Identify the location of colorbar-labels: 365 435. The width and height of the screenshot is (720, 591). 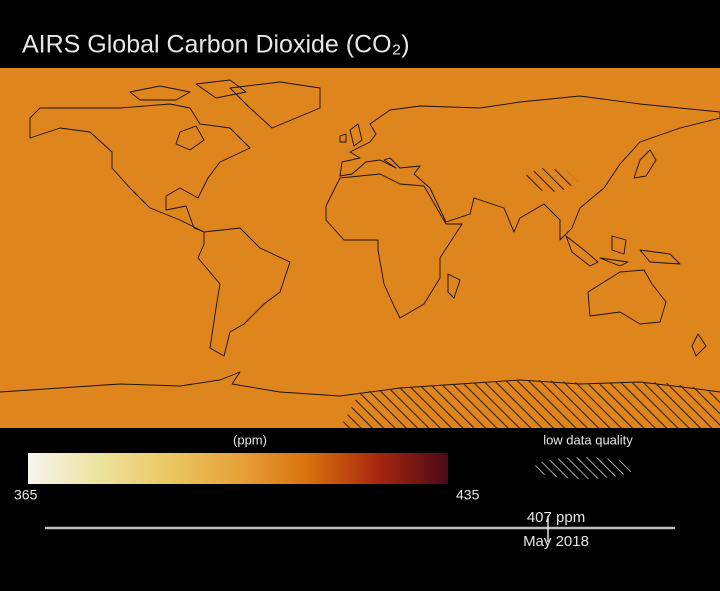
(247, 495).